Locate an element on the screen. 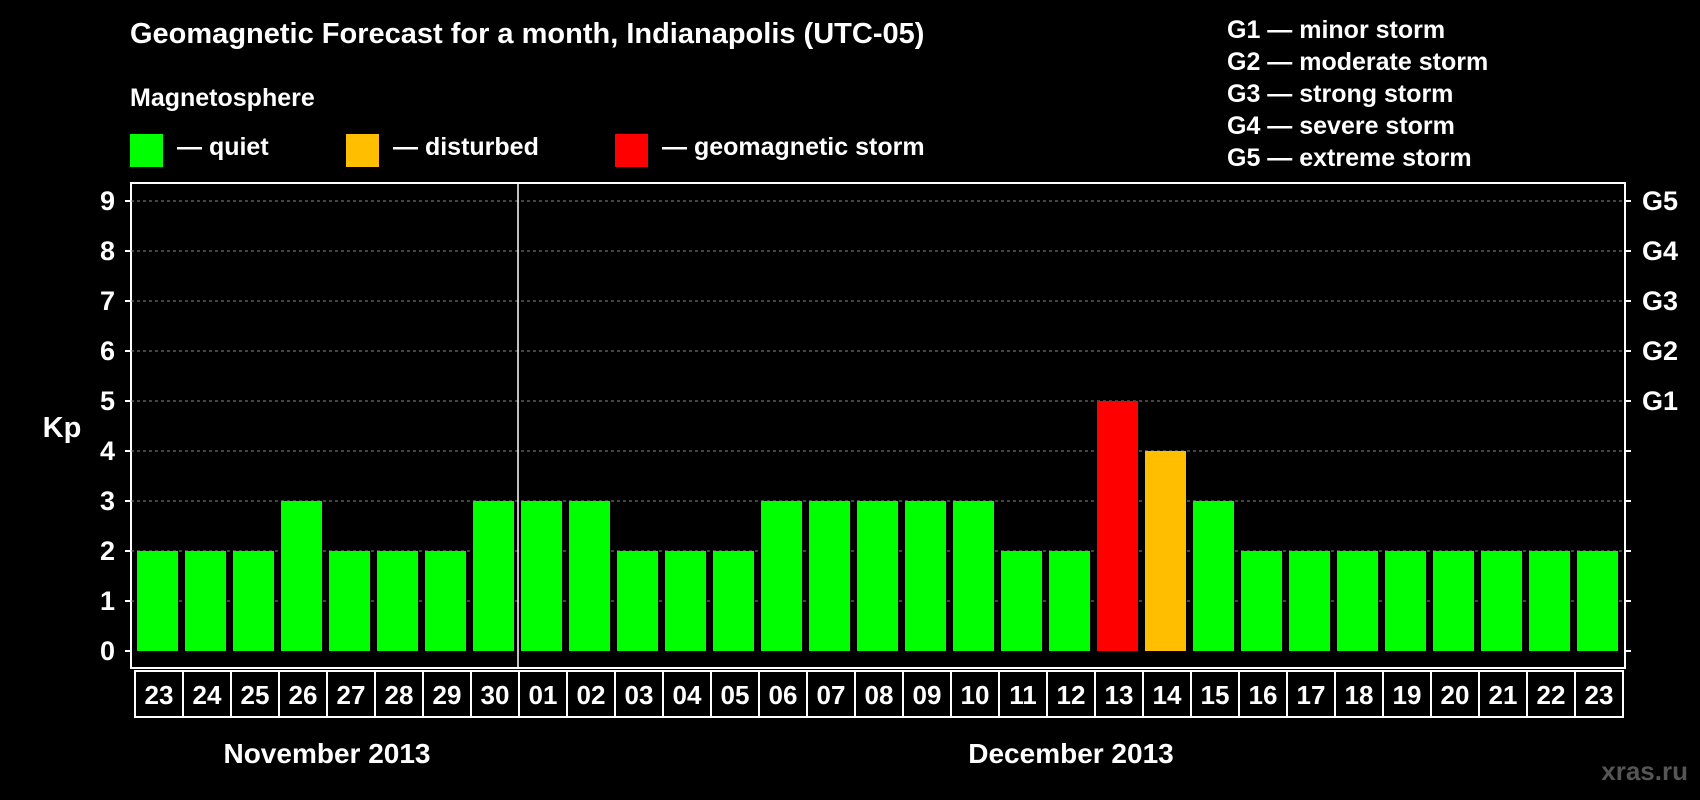 The image size is (1700, 800). date-label: 21 is located at coordinates (1503, 695).